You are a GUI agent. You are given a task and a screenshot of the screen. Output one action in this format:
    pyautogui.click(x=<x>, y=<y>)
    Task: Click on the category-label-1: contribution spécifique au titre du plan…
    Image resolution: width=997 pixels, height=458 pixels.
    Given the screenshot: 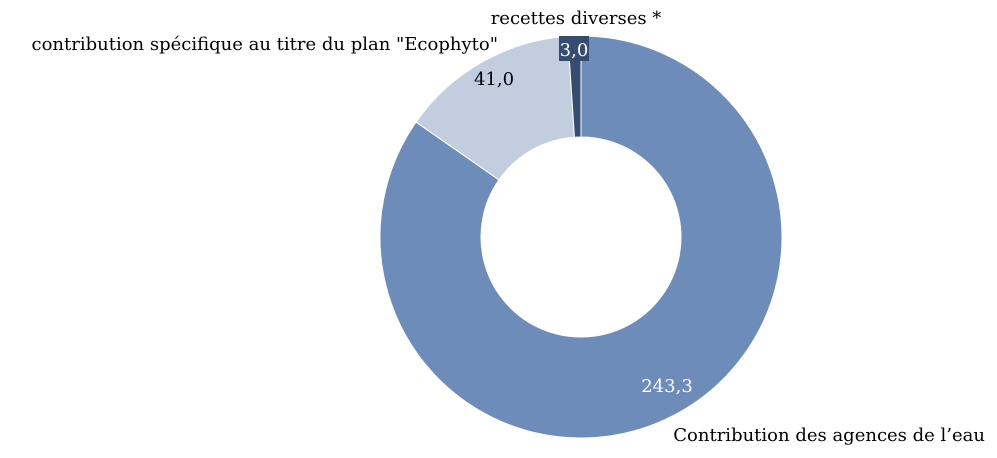 What is the action you would take?
    pyautogui.click(x=265, y=44)
    